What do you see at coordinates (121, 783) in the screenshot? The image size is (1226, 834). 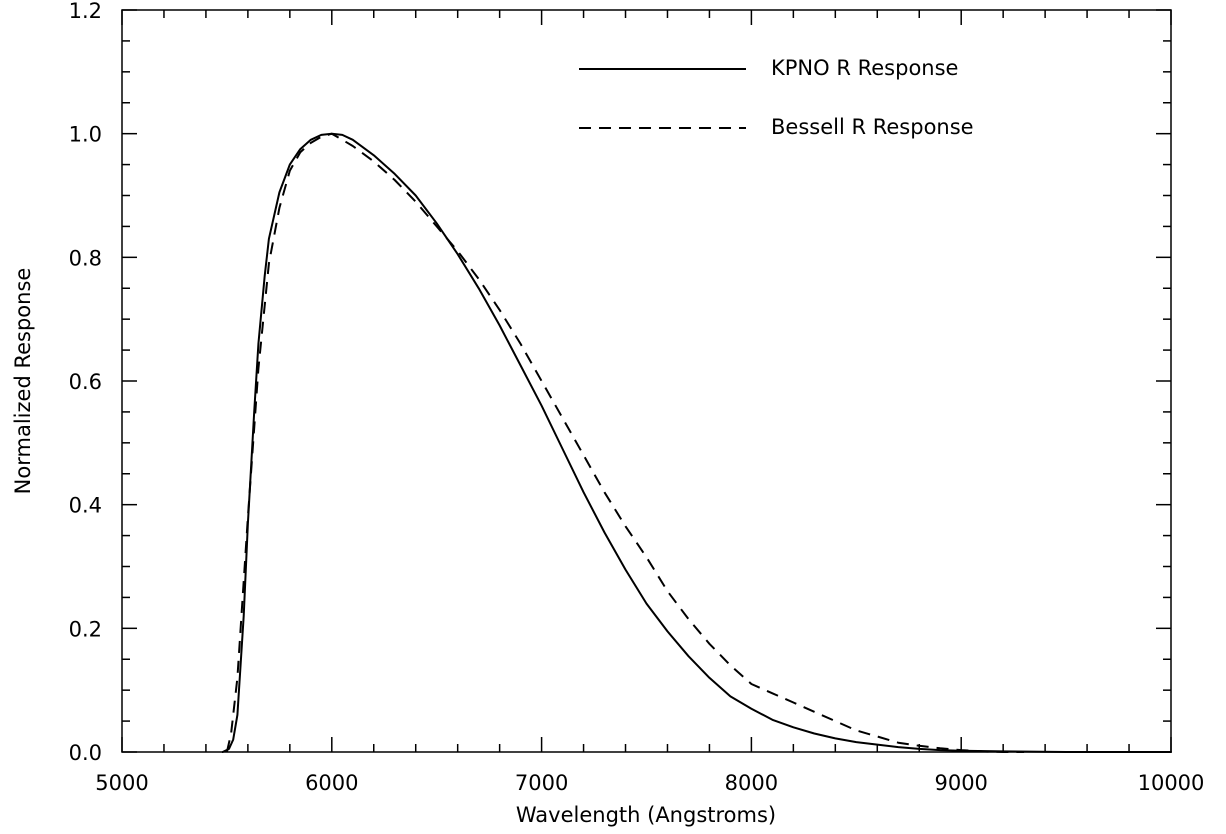 I see `x-tick-label: 5000` at bounding box center [121, 783].